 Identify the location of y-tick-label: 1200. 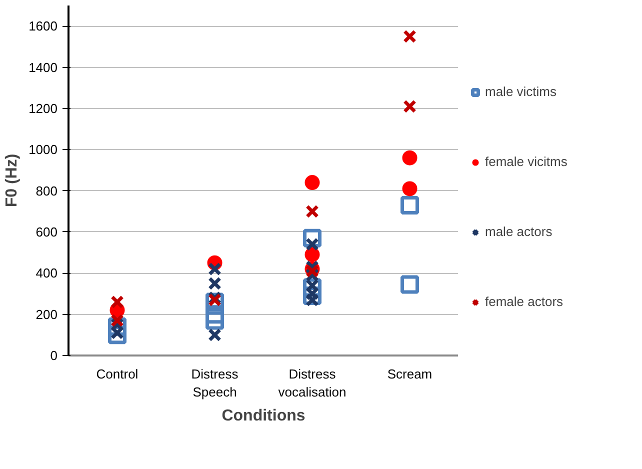
(43, 108).